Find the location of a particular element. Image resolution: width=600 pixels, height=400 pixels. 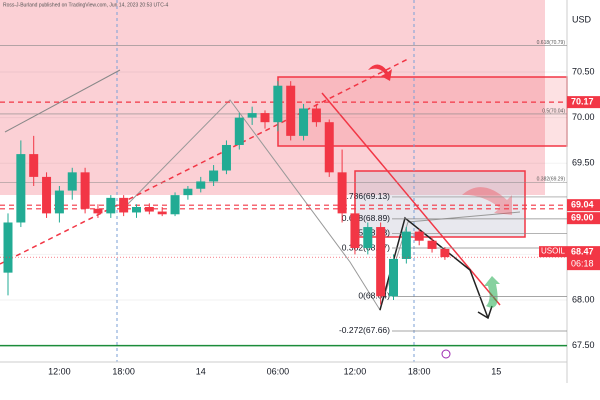

x-tick-label: 15 is located at coordinates (496, 371).